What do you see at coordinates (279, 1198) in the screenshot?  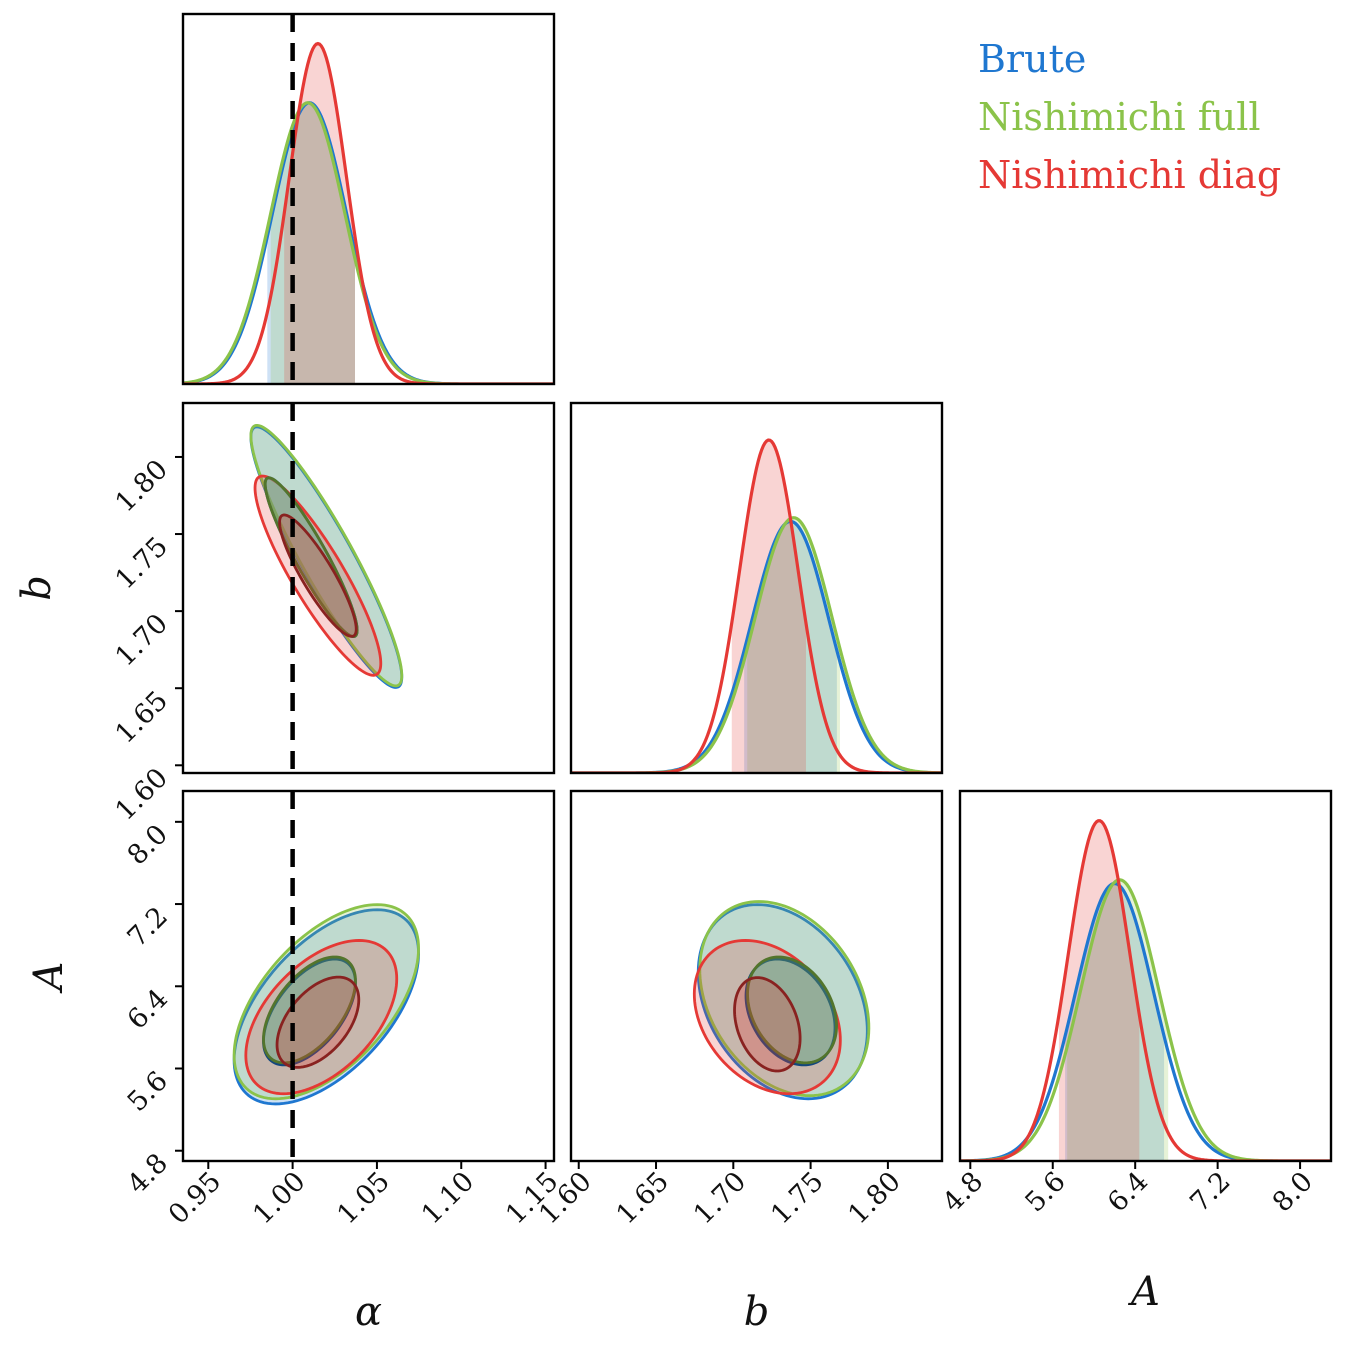 I see `xtick-label-alpha-1: 1.00` at bounding box center [279, 1198].